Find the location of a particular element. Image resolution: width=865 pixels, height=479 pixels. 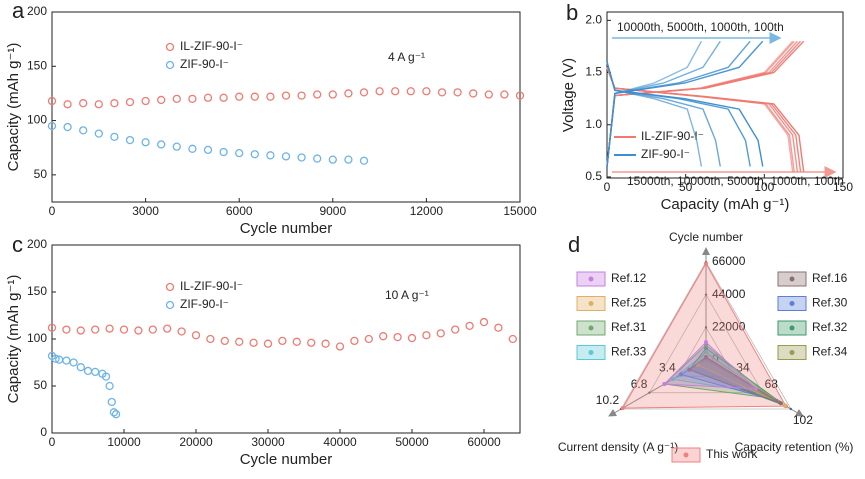

x-tick-label: 0 is located at coordinates (607, 187).